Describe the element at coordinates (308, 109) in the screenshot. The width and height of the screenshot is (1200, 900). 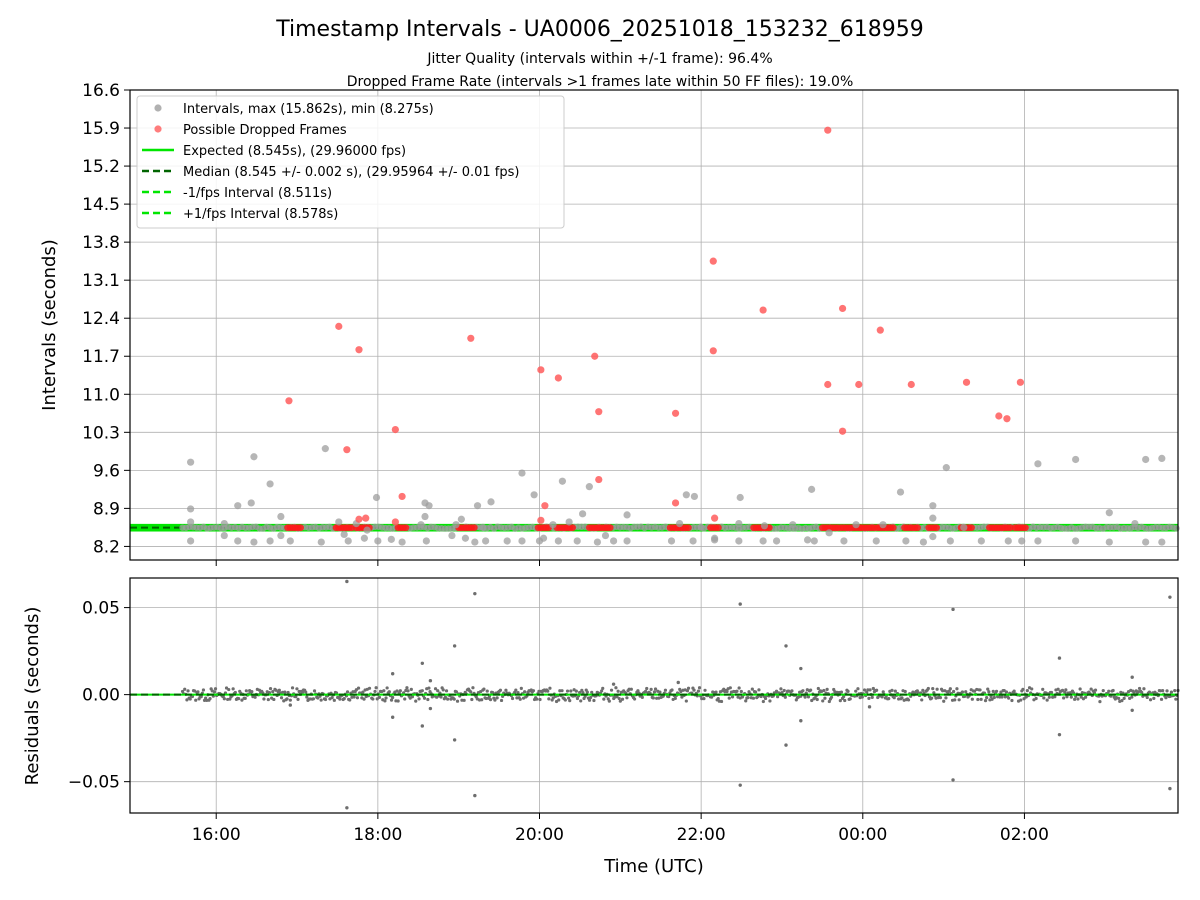
I see `legend-entry-label: Intervals, max (15.862s), min (8.275s)` at that location.